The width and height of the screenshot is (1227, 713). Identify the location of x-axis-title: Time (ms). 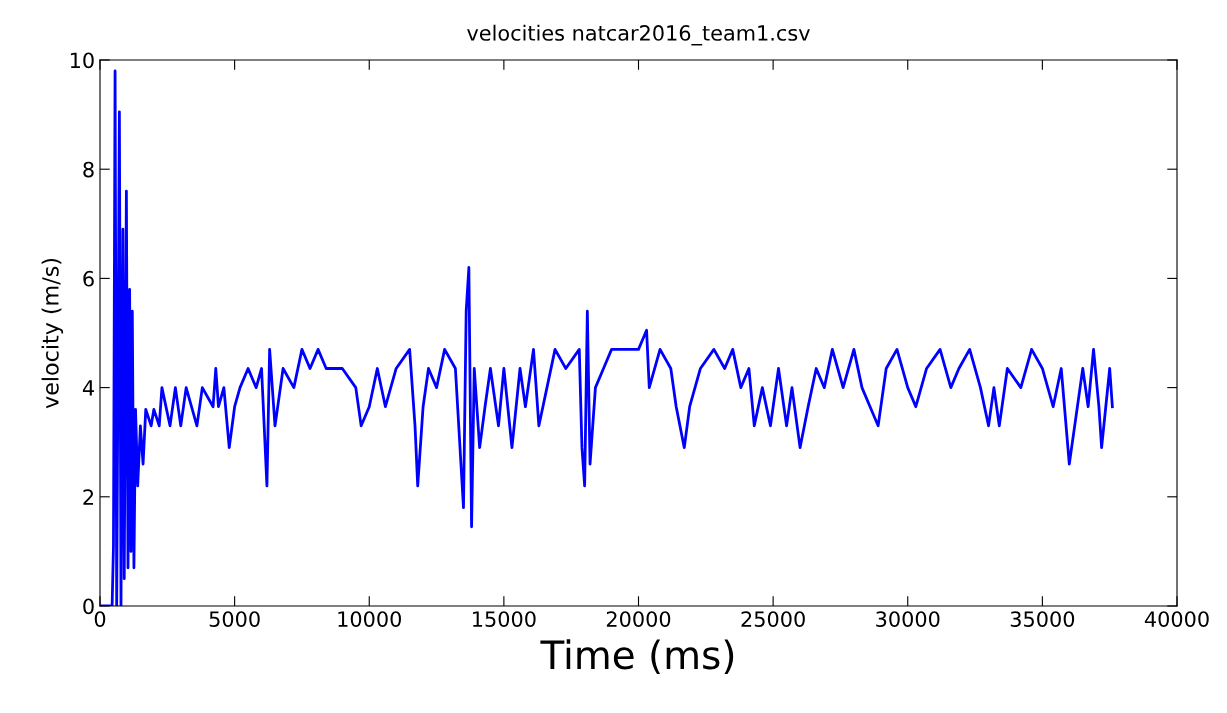
(637, 657).